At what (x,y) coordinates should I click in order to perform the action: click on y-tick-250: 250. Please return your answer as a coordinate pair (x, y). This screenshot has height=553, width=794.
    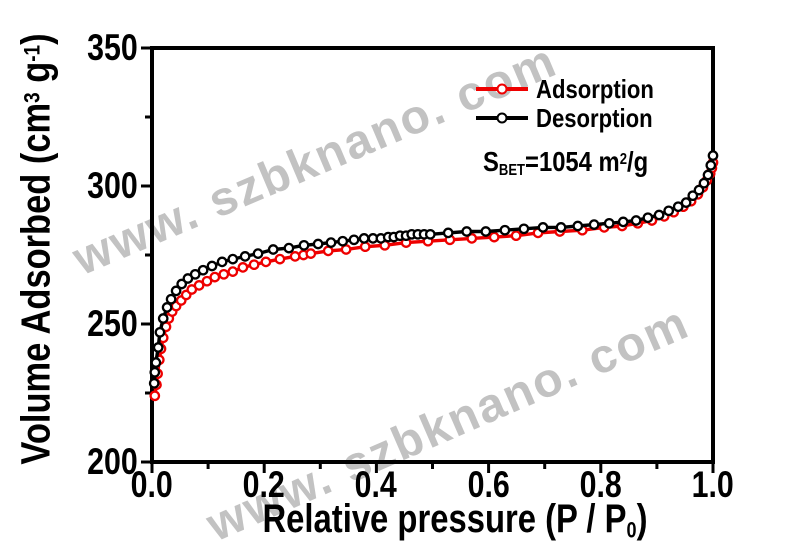
    Looking at the image, I should click on (112, 323).